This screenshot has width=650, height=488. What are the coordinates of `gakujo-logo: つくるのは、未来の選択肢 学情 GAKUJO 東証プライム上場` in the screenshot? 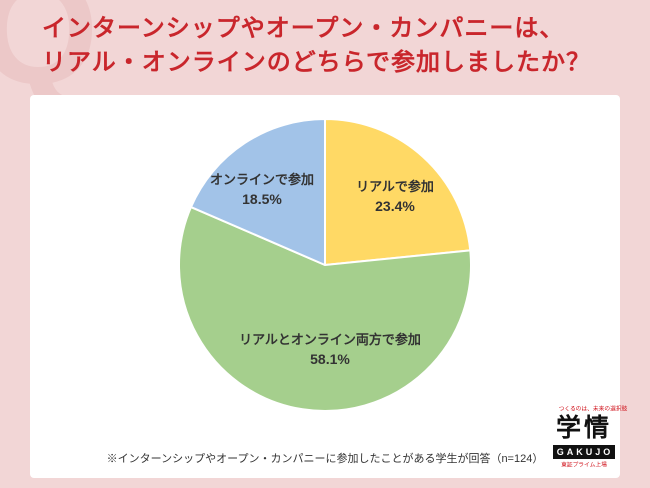 It's located at (590, 437).